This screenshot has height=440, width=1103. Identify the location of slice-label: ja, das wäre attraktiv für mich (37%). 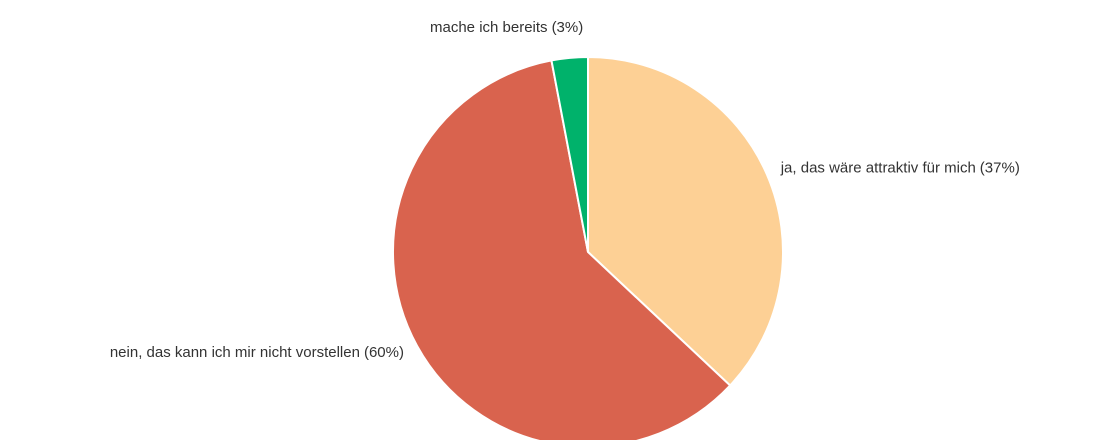
(900, 168).